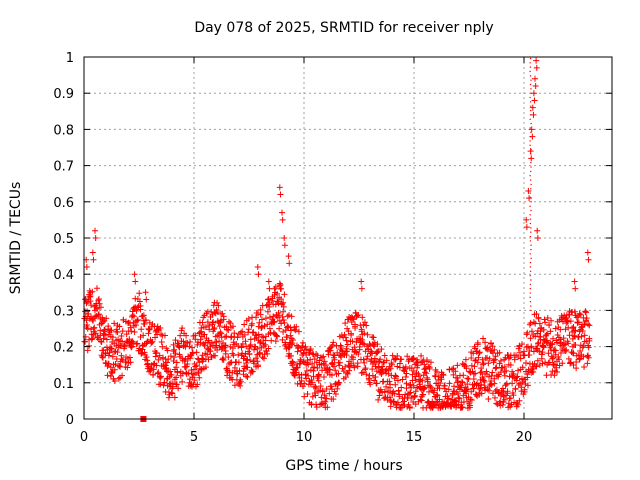 This screenshot has height=480, width=640. Describe the element at coordinates (63, 167) in the screenshot. I see `y-tick-label: 0.7` at that location.